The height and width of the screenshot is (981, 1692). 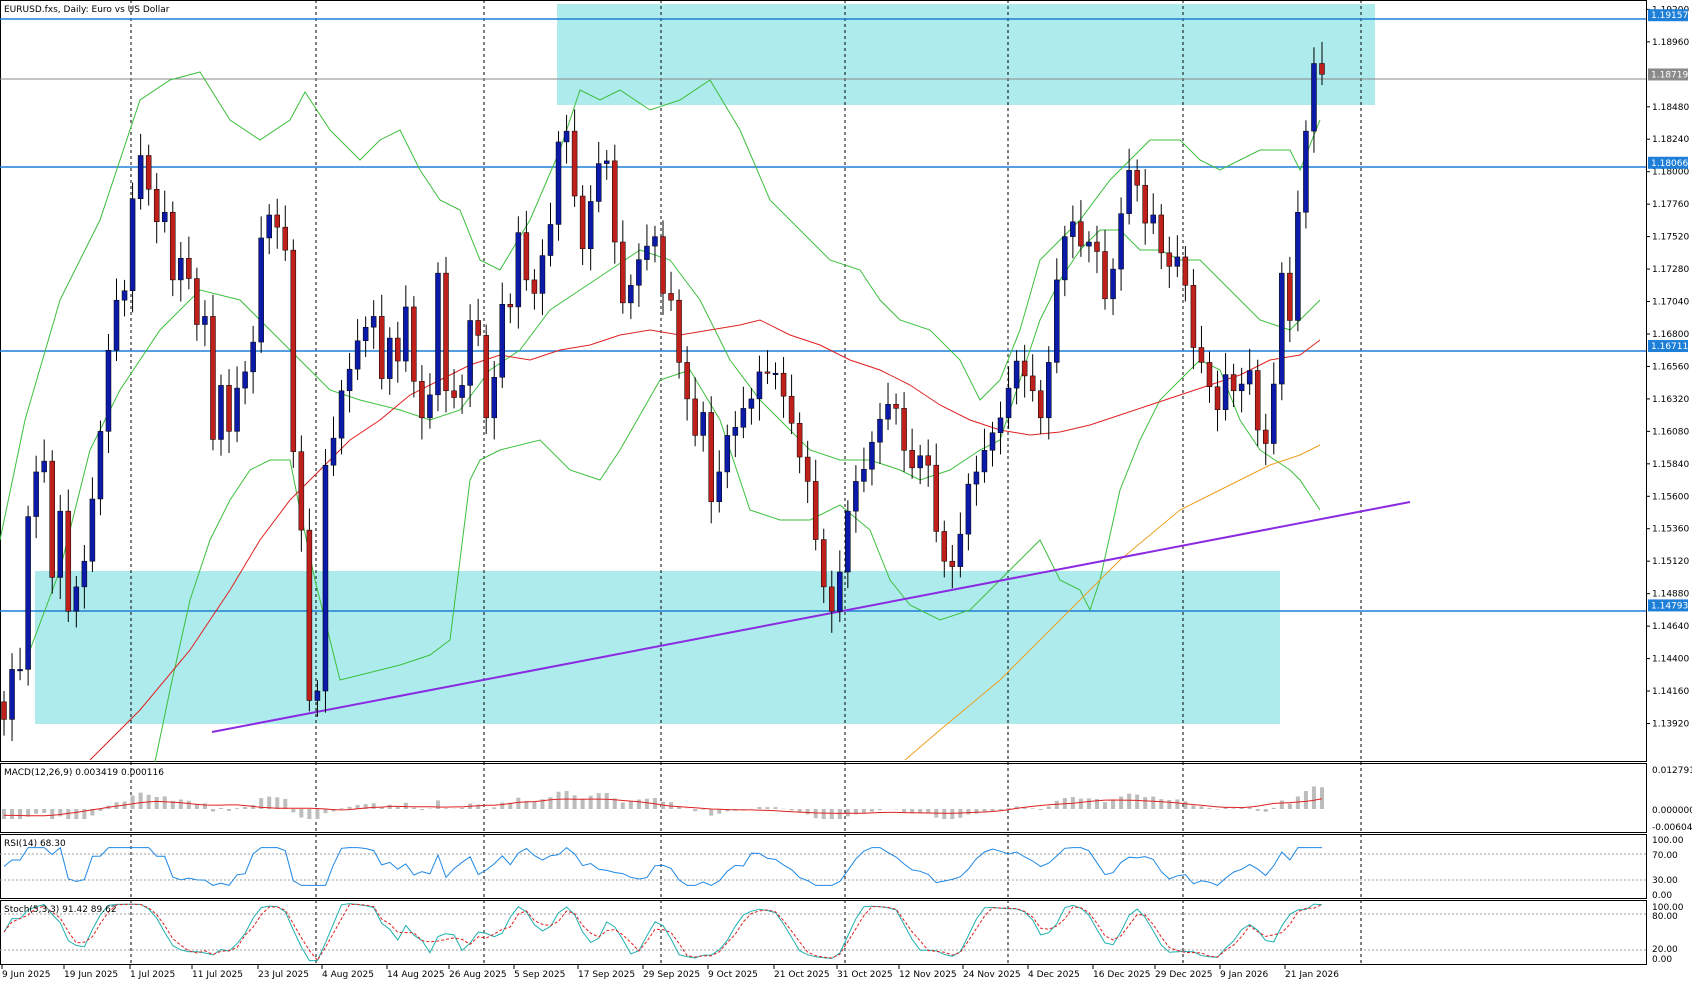 I want to click on date-tick-label: 5 Sep 2025, so click(x=539, y=975).